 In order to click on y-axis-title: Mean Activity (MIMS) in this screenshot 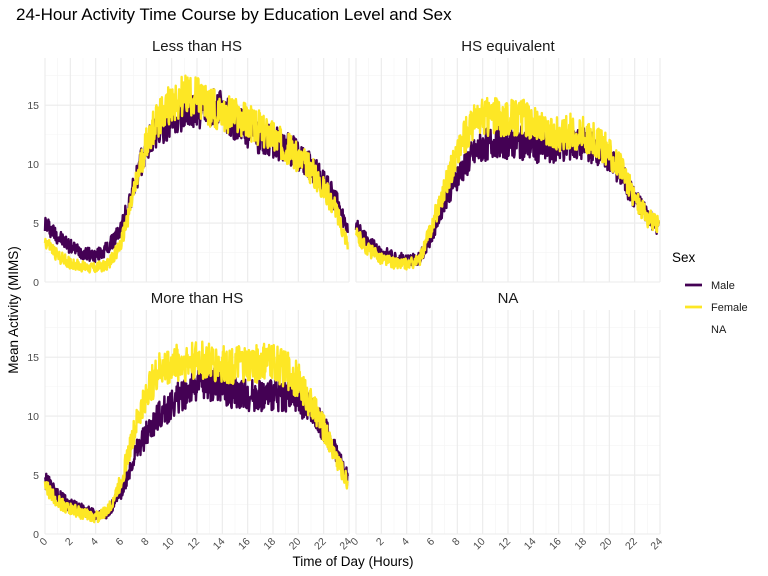, I will do `click(13, 310)`.